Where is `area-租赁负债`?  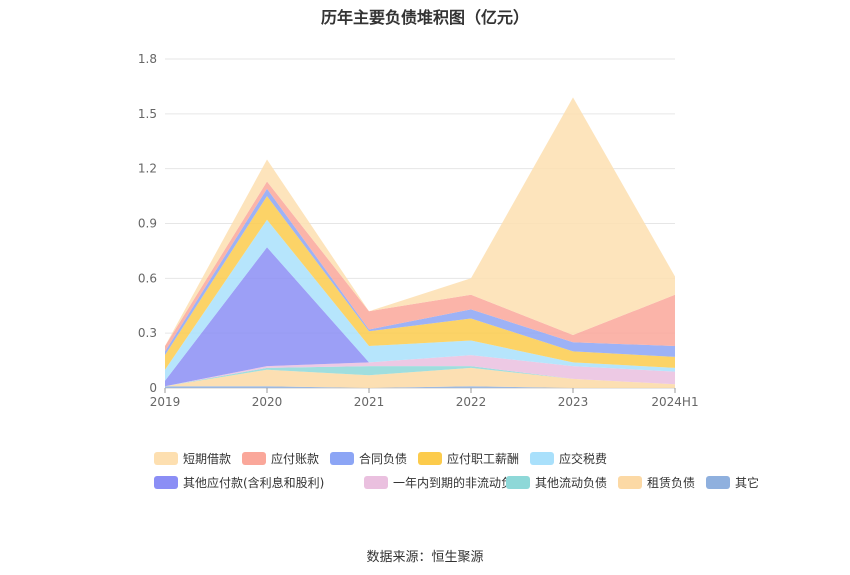 area-租赁负债 is located at coordinates (420, 377).